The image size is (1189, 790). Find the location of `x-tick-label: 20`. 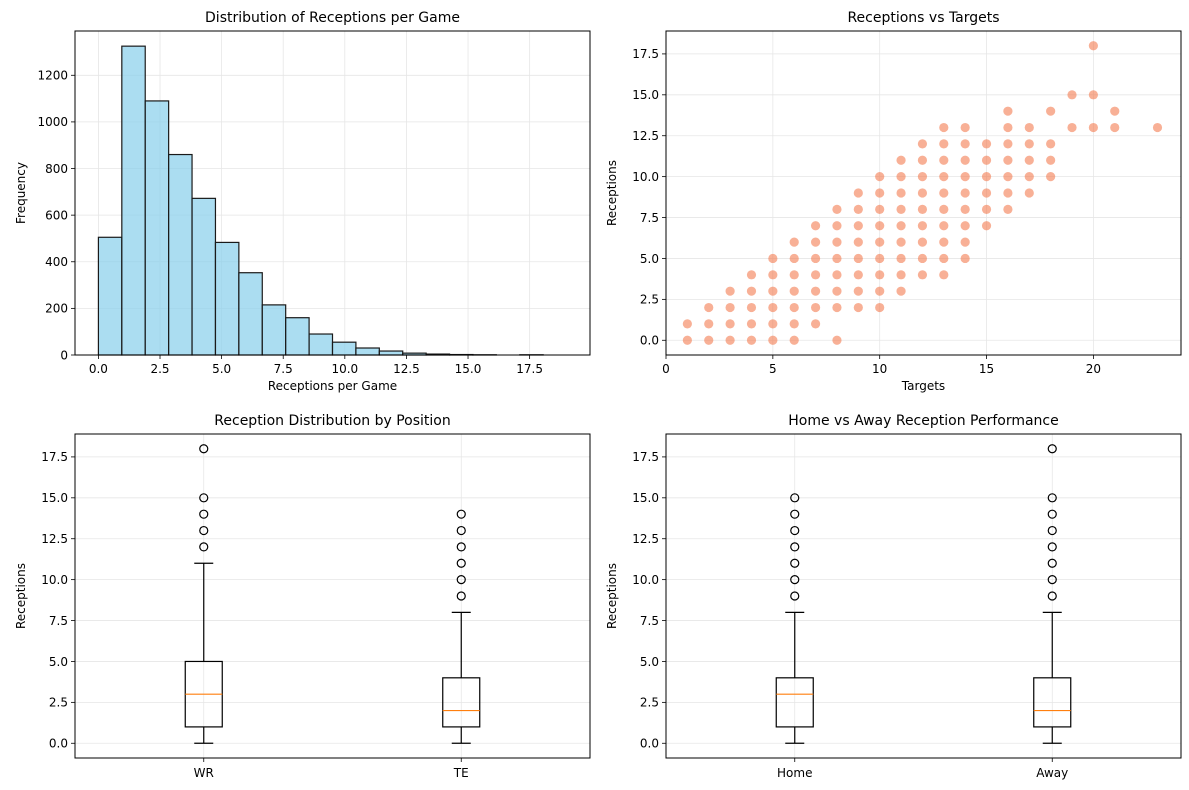

x-tick-label: 20 is located at coordinates (1093, 369).